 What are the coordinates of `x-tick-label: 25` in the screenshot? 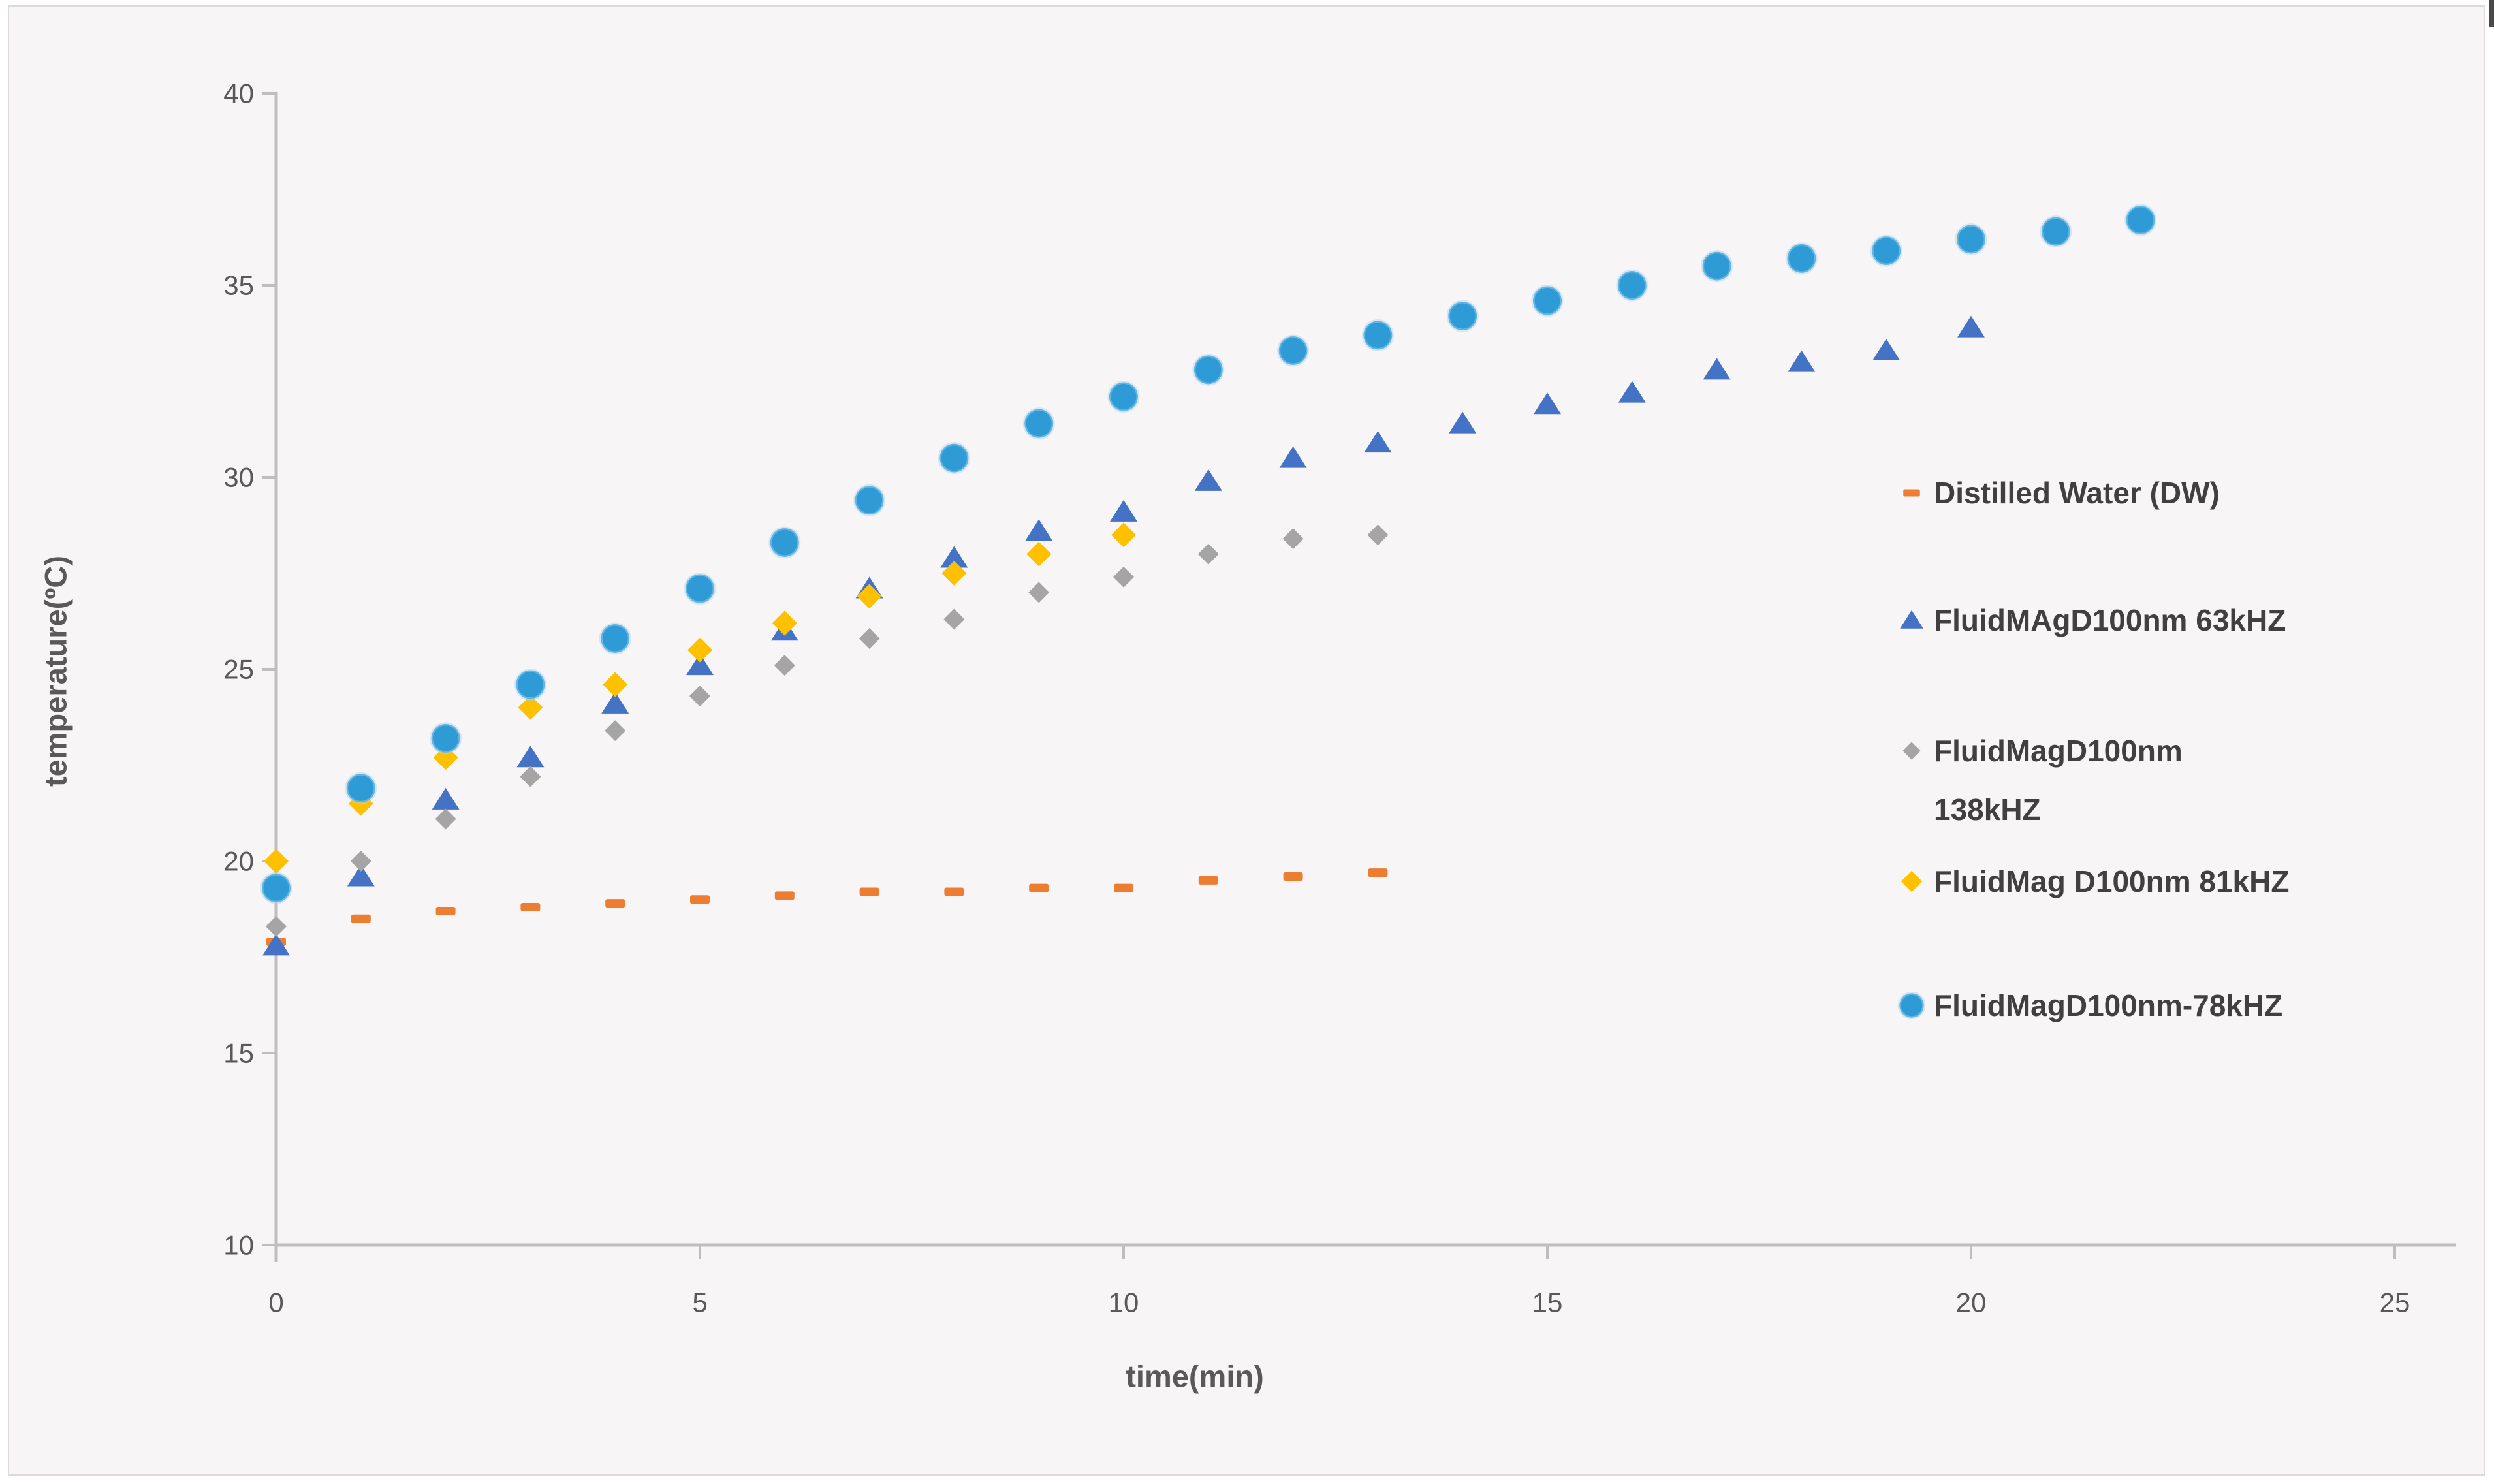 It's located at (2395, 1302).